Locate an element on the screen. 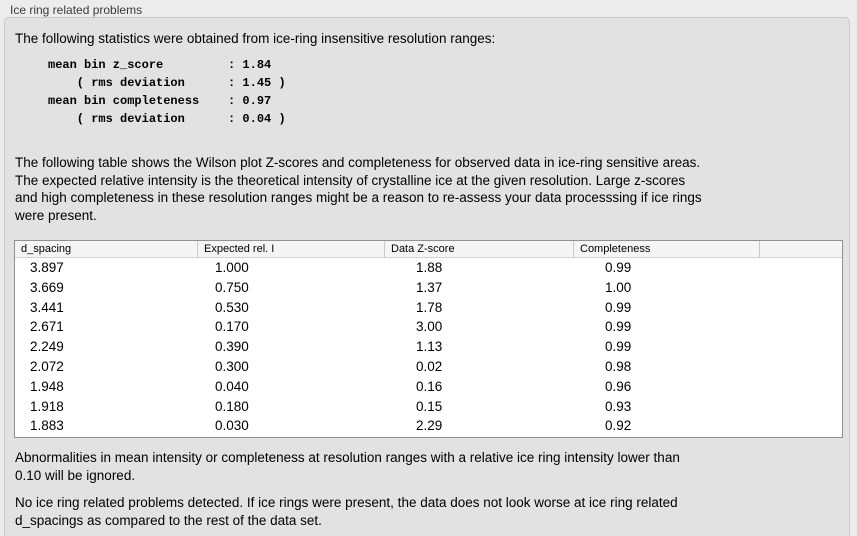  table-row: 3.897 1.000 1.88 0.99 is located at coordinates (428, 268).